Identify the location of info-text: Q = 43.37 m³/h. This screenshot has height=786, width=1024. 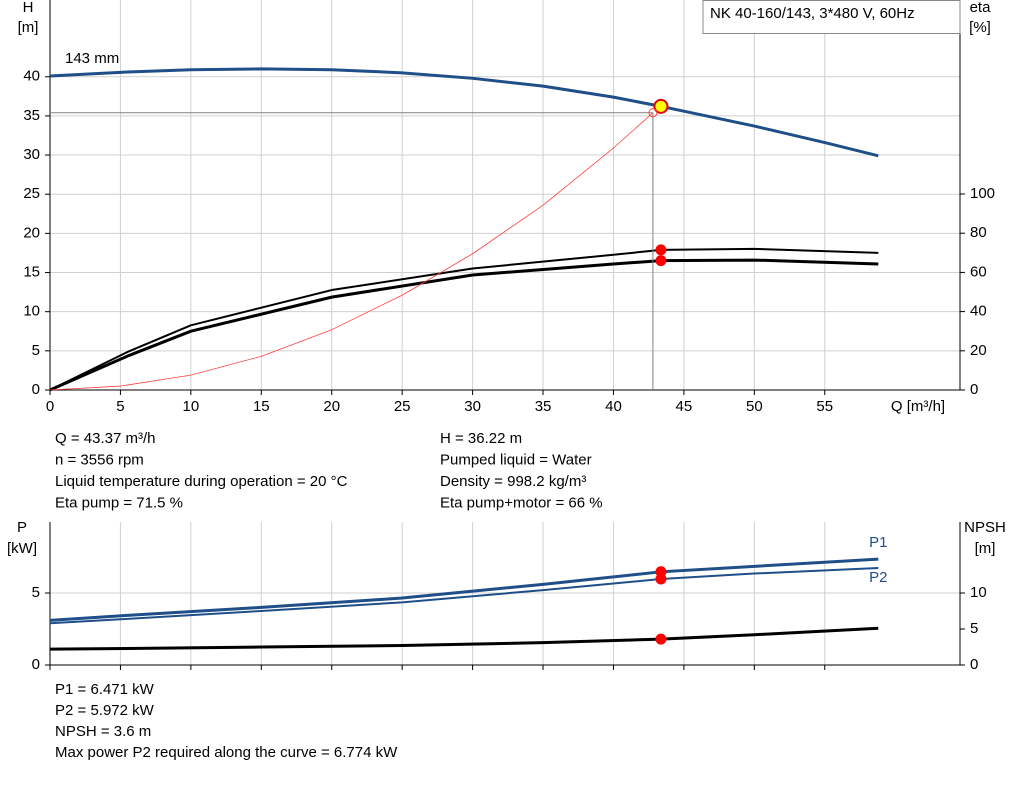
(105, 438).